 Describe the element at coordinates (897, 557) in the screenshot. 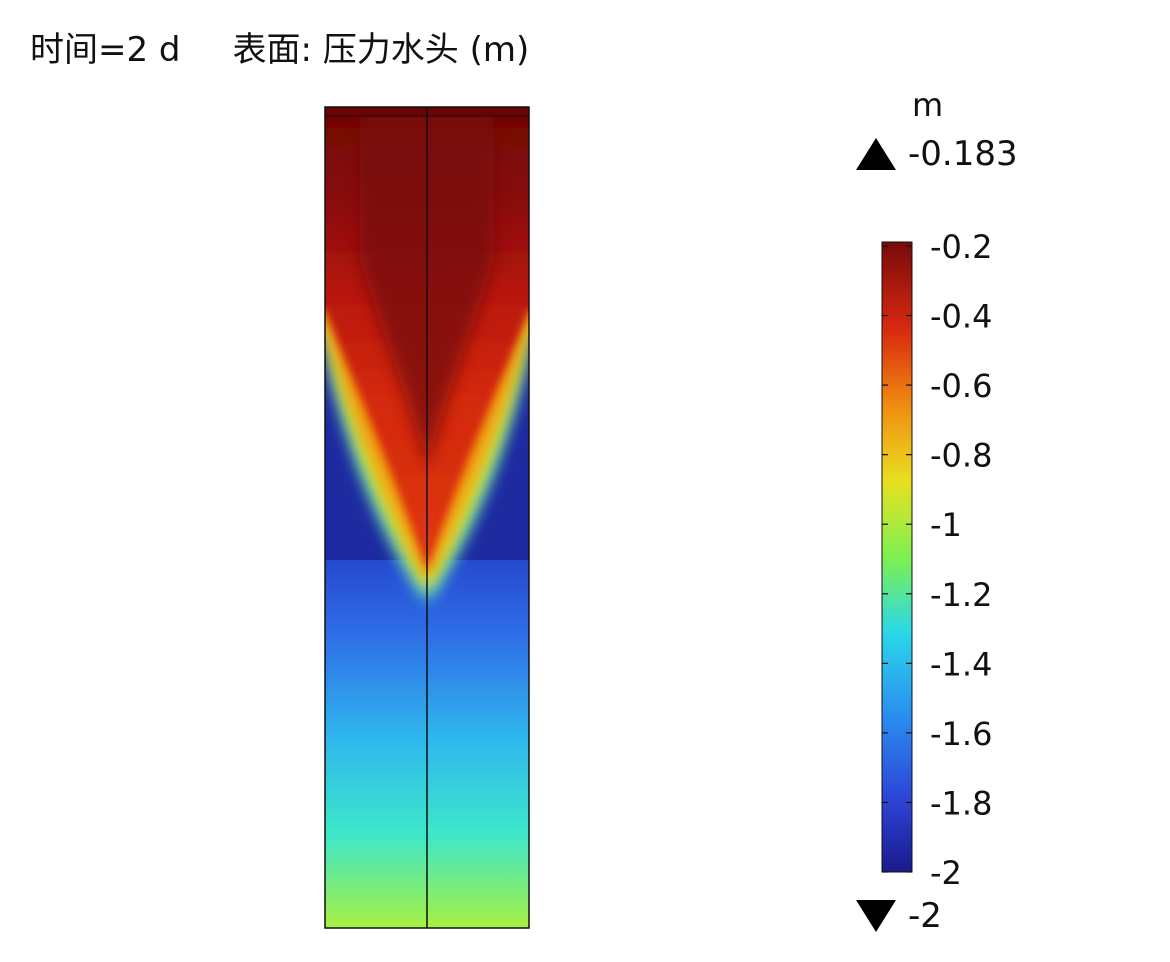

I see `colorbar-gradient` at that location.